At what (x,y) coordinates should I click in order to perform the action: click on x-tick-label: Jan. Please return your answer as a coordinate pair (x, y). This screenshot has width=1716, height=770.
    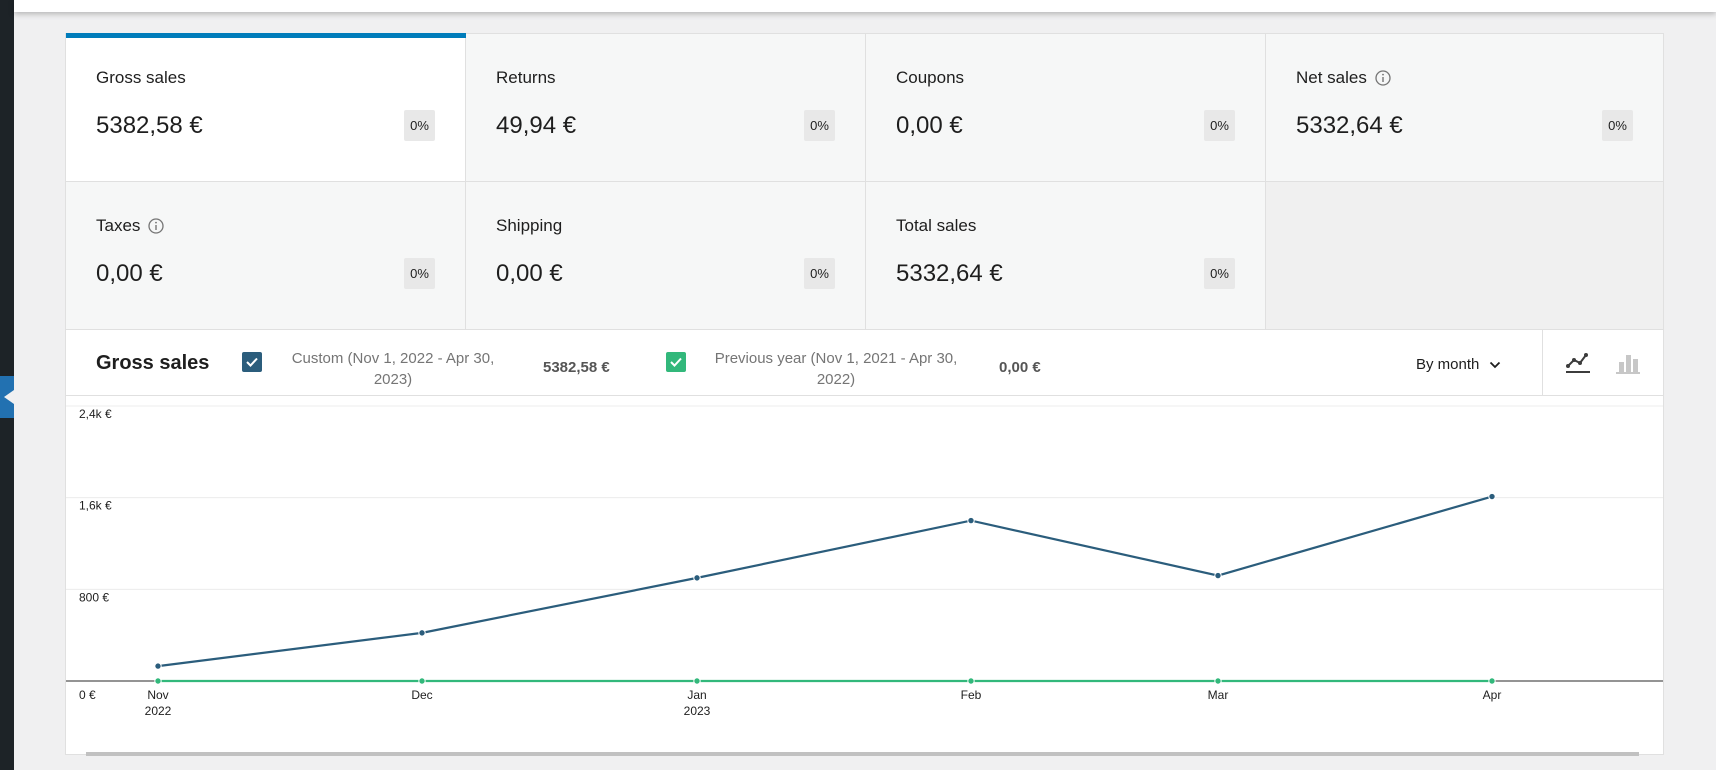
    Looking at the image, I should click on (696, 695).